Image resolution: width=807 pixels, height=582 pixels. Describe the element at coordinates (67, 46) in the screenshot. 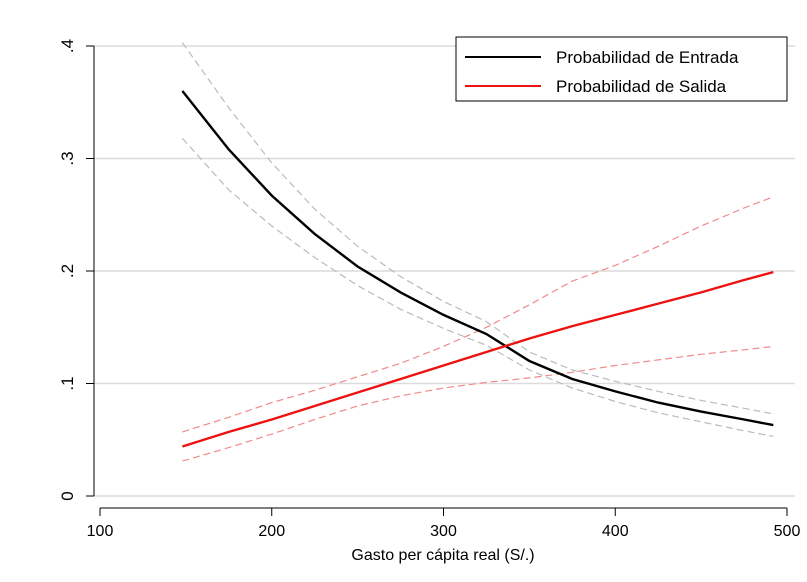

I see `y-tick-label-4: .4` at that location.